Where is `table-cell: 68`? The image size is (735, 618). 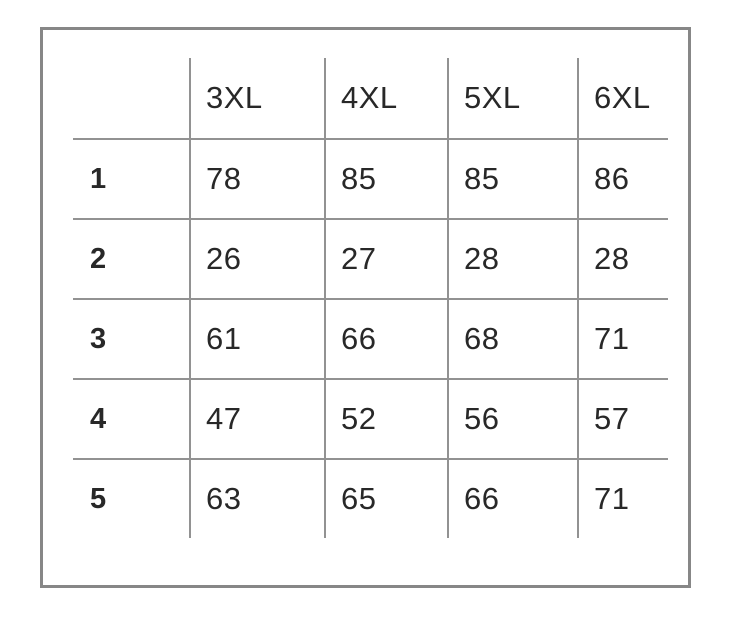 table-cell: 68 is located at coordinates (512, 338).